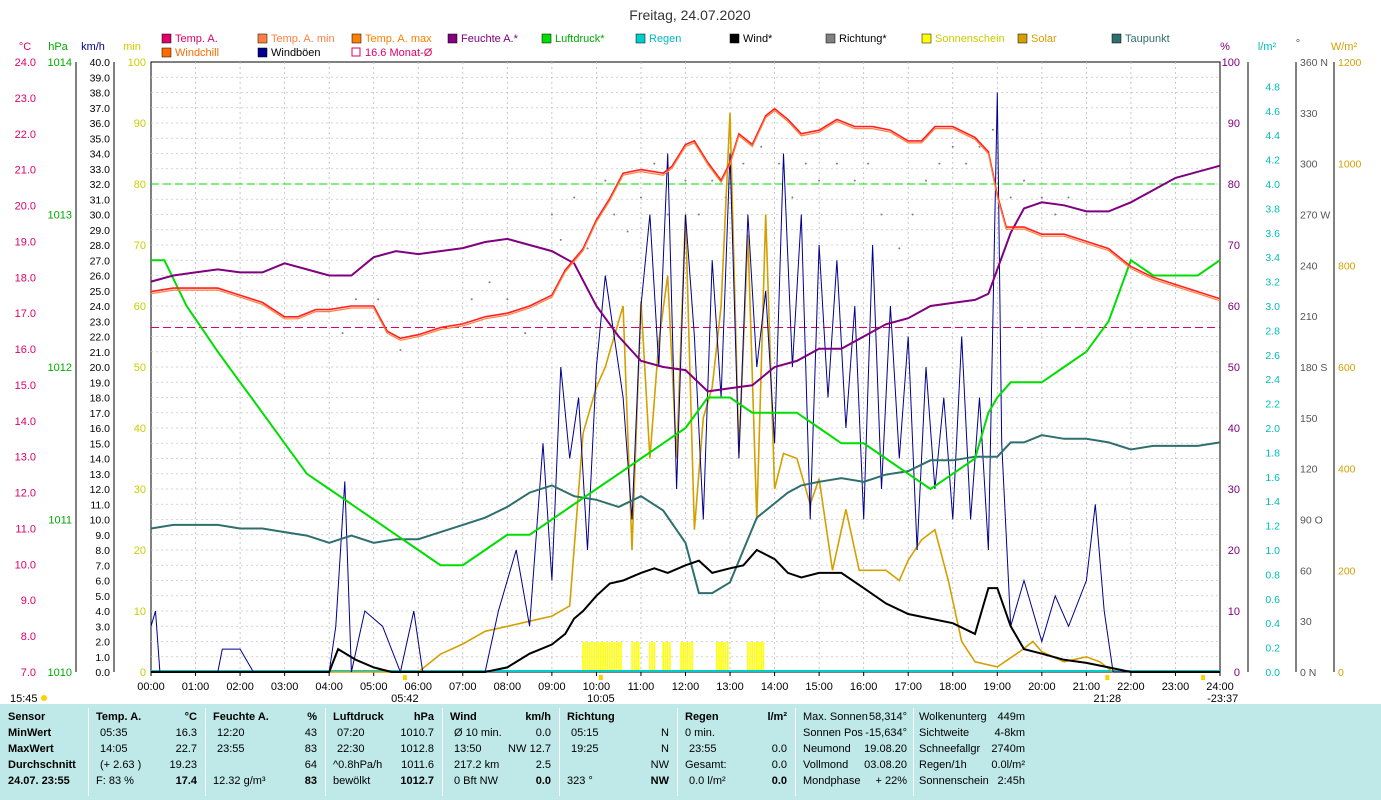 Image resolution: width=1381 pixels, height=800 pixels. I want to click on press-unit: hPa, so click(423, 717).